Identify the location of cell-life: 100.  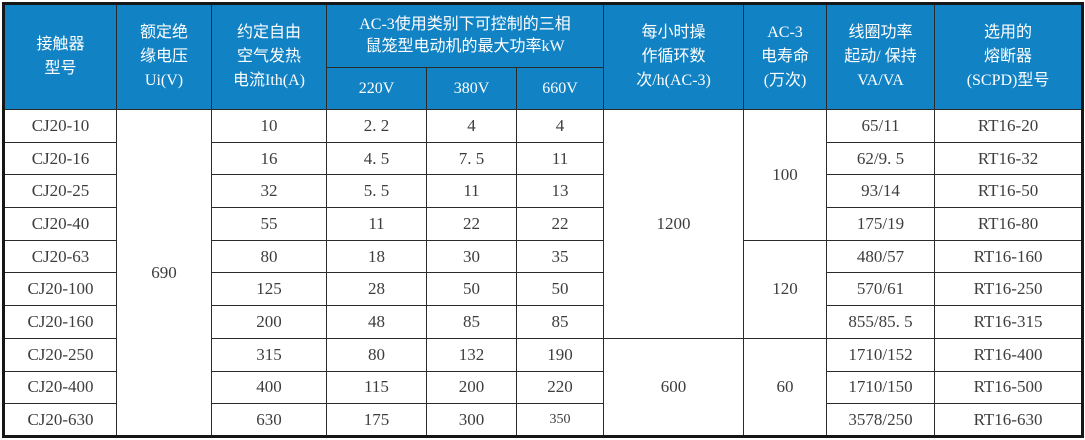
(785, 175).